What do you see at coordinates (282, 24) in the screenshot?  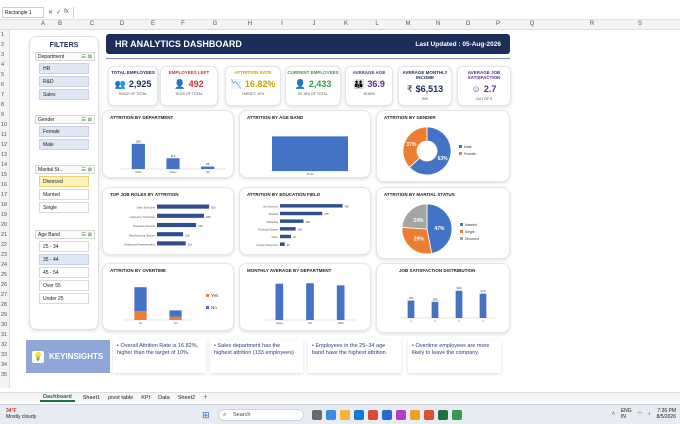 I see `column-header: I` at bounding box center [282, 24].